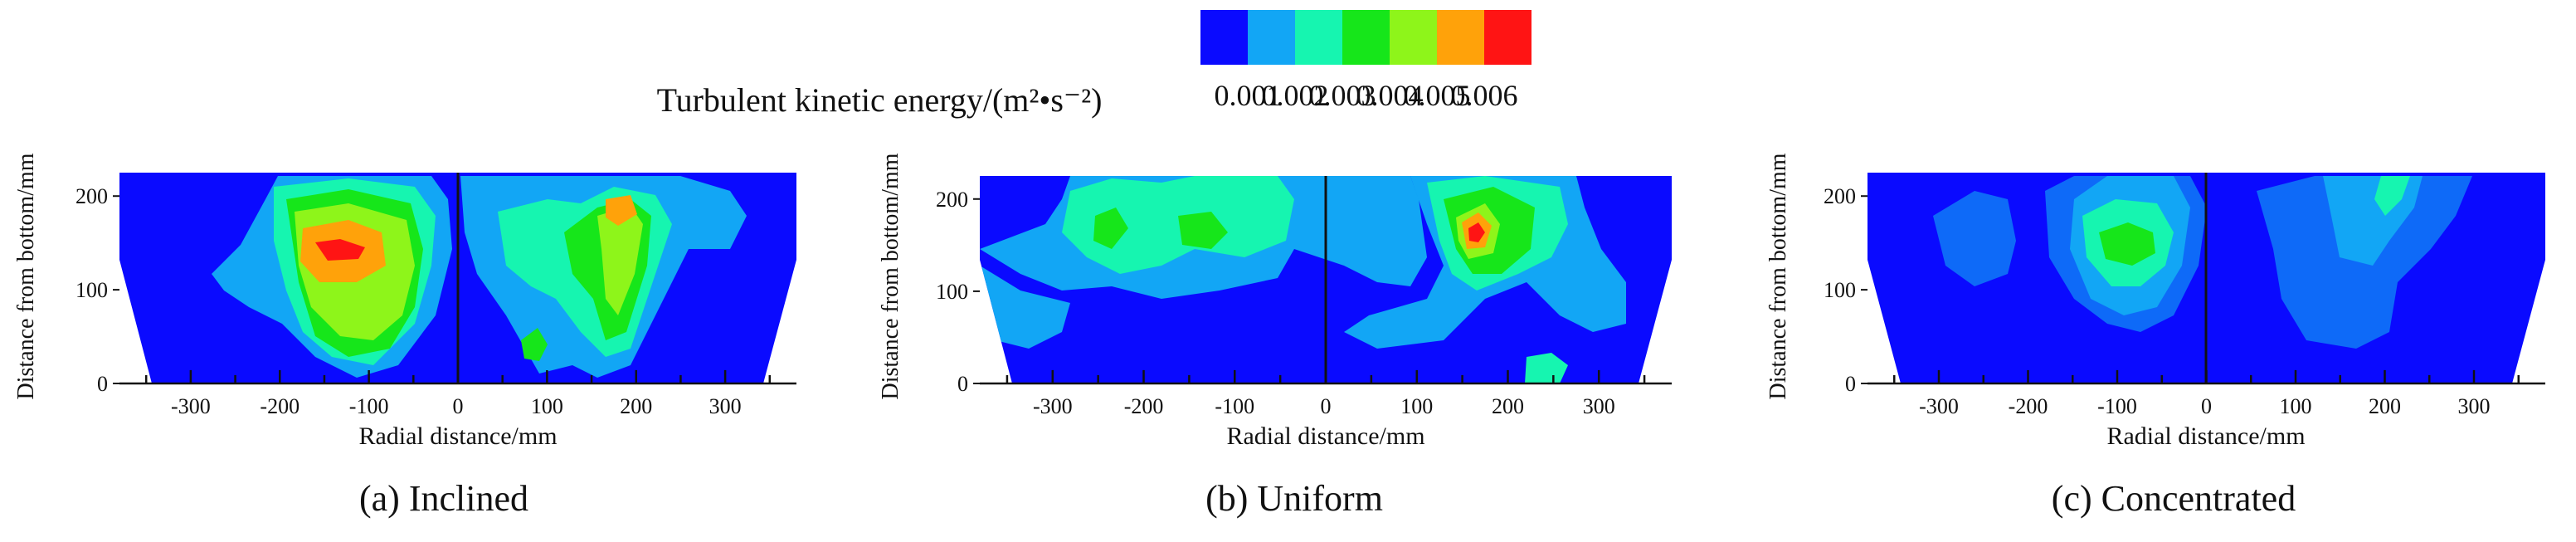 The height and width of the screenshot is (542, 2576). What do you see at coordinates (2174, 499) in the screenshot?
I see `panel-caption: (c) Concentrated` at bounding box center [2174, 499].